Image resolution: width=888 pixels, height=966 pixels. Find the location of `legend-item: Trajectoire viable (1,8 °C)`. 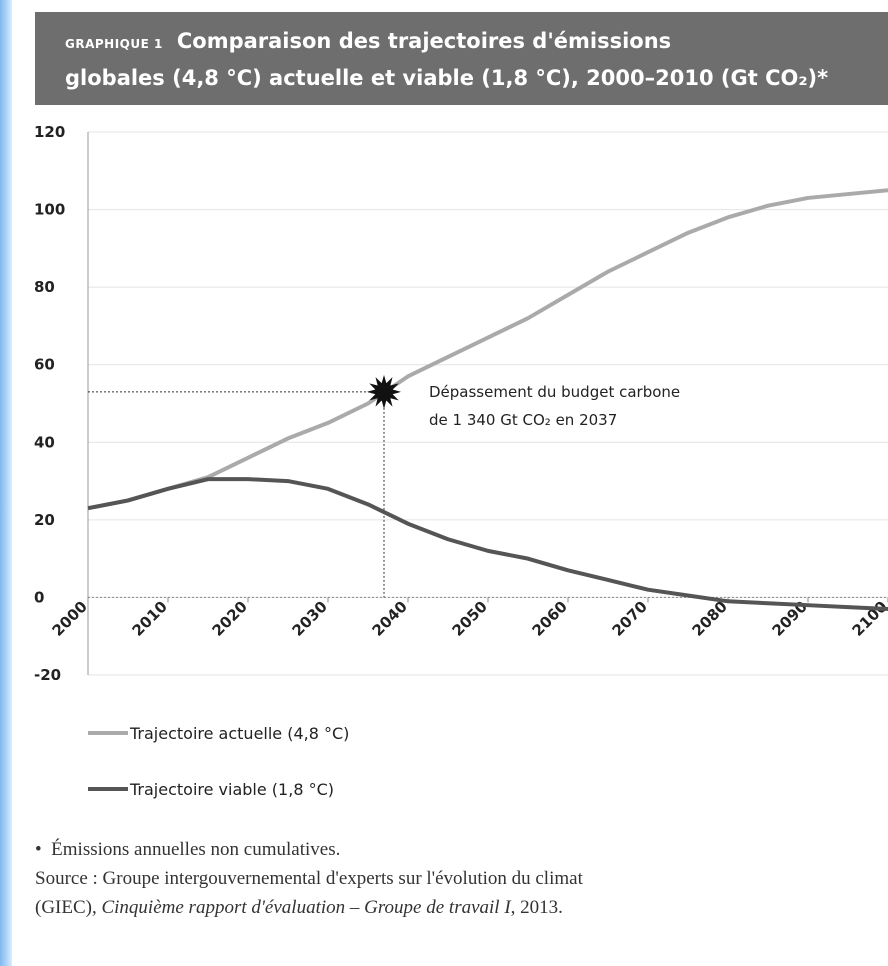

legend-item: Trajectoire viable (1,8 °C) is located at coordinates (218, 789).